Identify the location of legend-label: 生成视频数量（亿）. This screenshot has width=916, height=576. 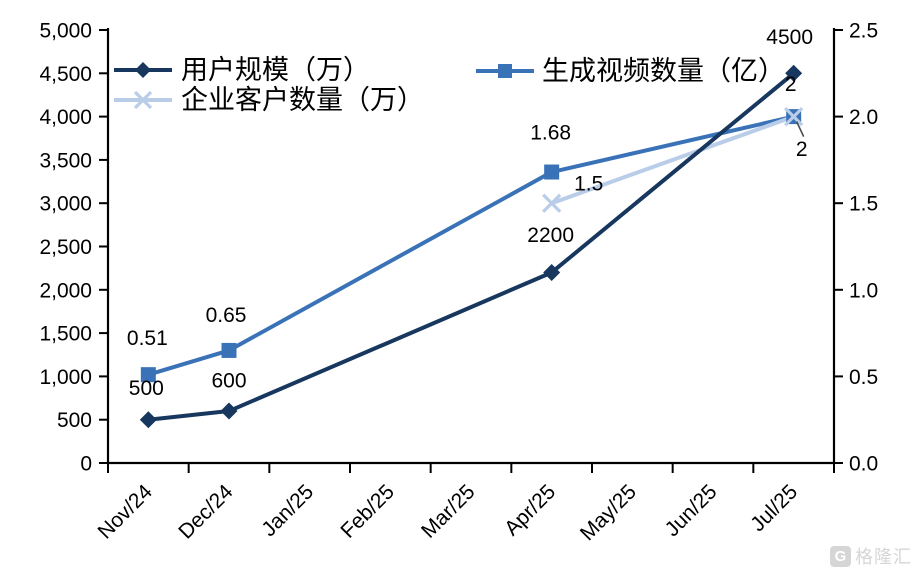
(663, 71).